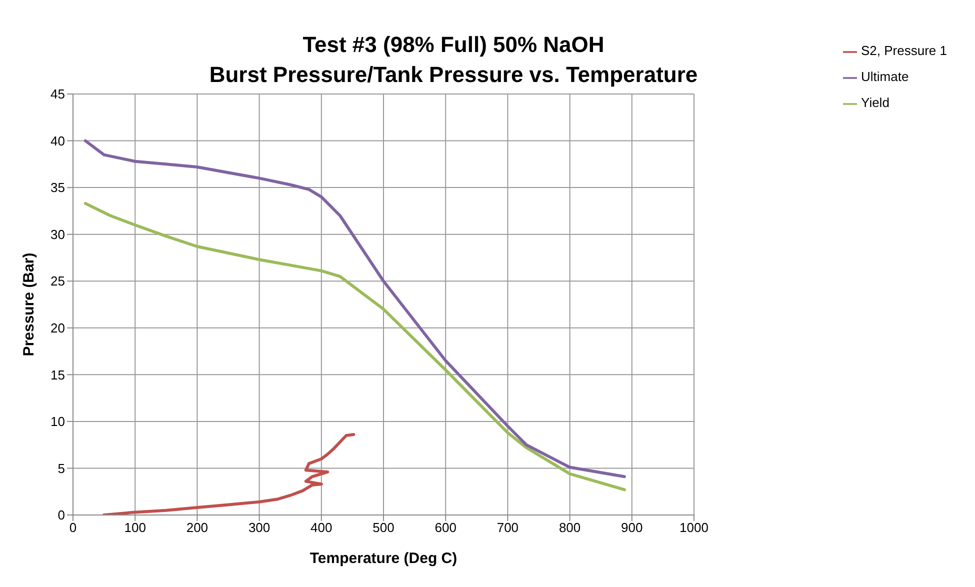 The height and width of the screenshot is (587, 975). I want to click on x-tick-label: 800, so click(569, 528).